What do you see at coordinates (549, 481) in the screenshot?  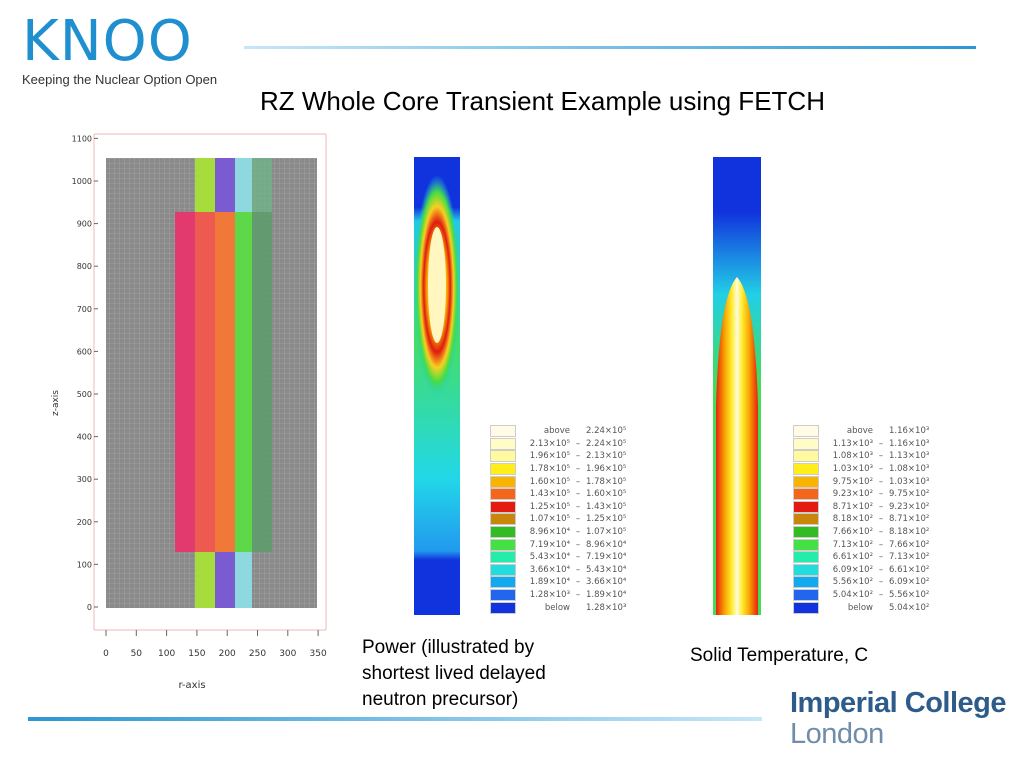 I see `legend-range-low: 1.60×10⁵` at bounding box center [549, 481].